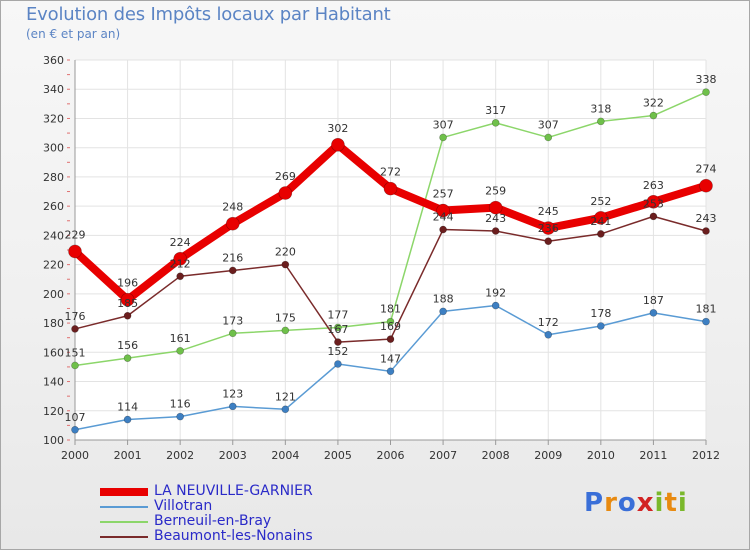 The height and width of the screenshot is (550, 750). I want to click on data-label: 216, so click(232, 257).